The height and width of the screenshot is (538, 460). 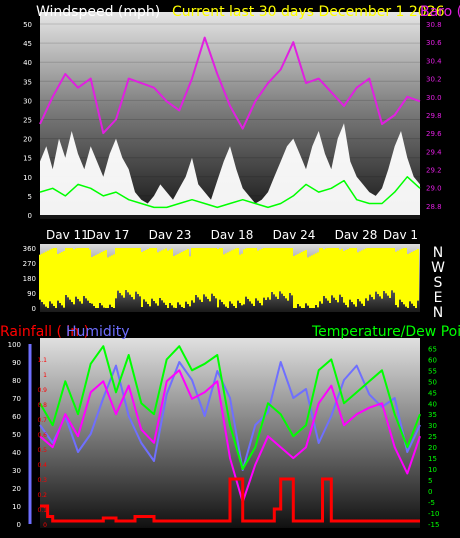 What do you see at coordinates (432, 349) in the screenshot?
I see `temperature-tick-label: 65` at bounding box center [432, 349].